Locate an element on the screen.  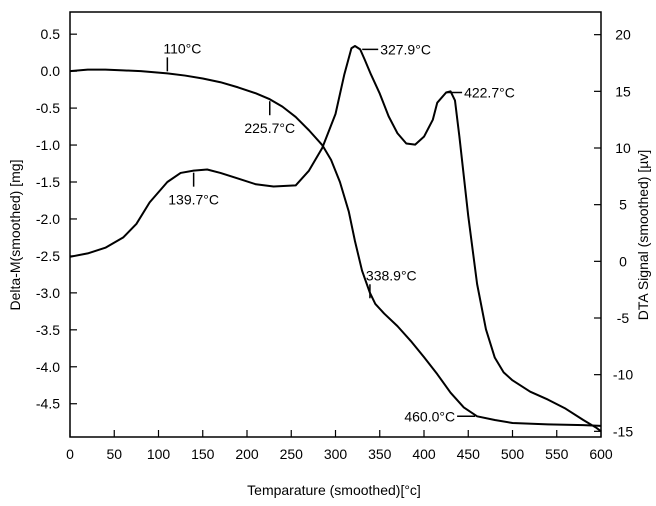
y-right-tick-label: 5 is located at coordinates (623, 205).